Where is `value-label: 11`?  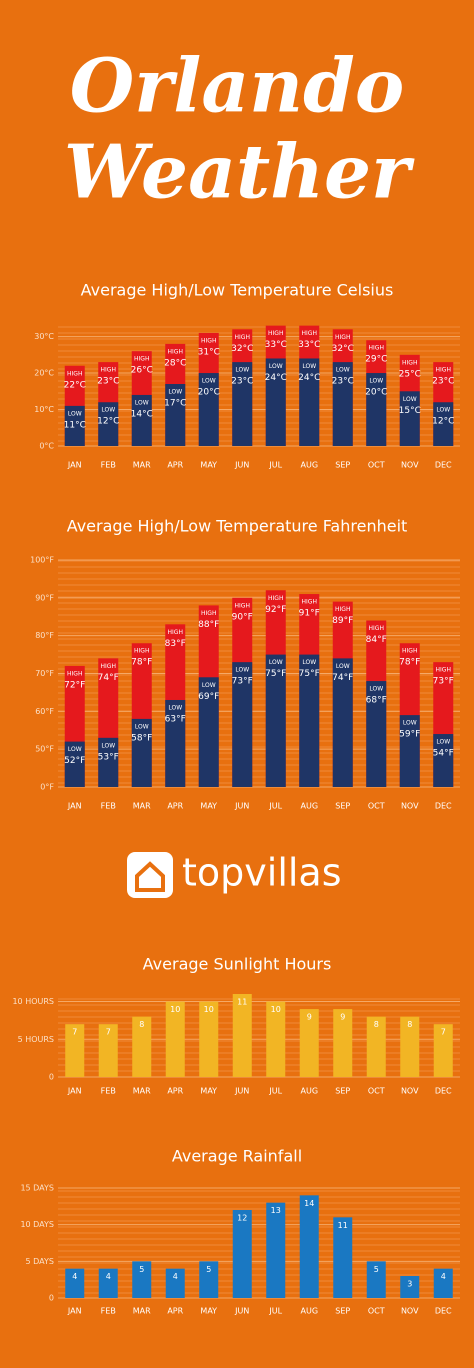
value-label: 11 is located at coordinates (343, 1225).